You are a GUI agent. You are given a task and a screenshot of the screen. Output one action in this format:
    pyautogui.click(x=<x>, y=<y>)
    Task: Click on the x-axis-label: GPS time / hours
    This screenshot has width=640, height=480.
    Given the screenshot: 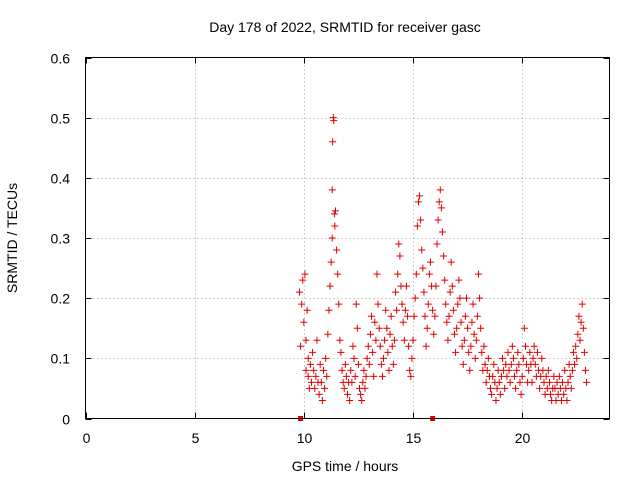 What is the action you would take?
    pyautogui.click(x=345, y=466)
    